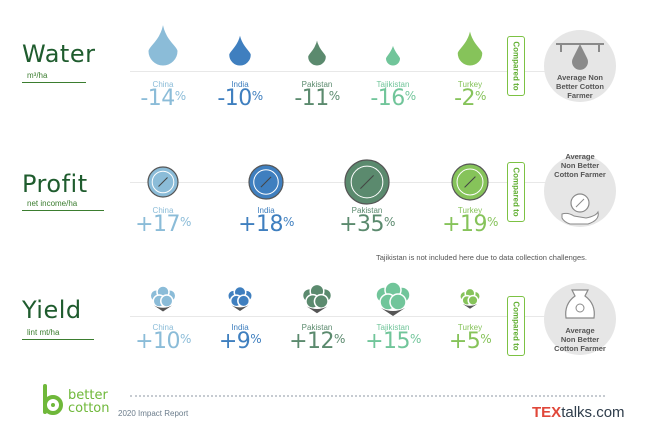 Image resolution: width=645 pixels, height=430 pixels. I want to click on water-unit: m³/ha, so click(37, 75).